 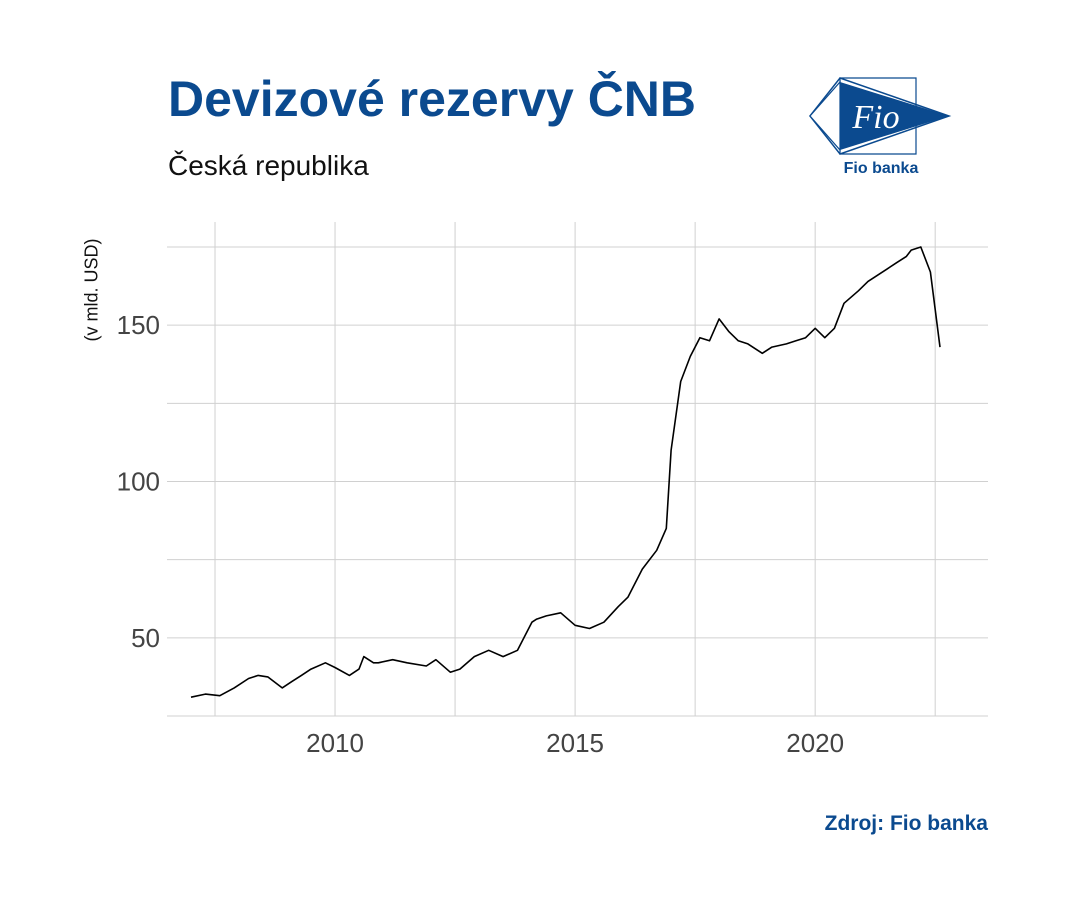 I want to click on x-tick-label: 2015, so click(x=575, y=743).